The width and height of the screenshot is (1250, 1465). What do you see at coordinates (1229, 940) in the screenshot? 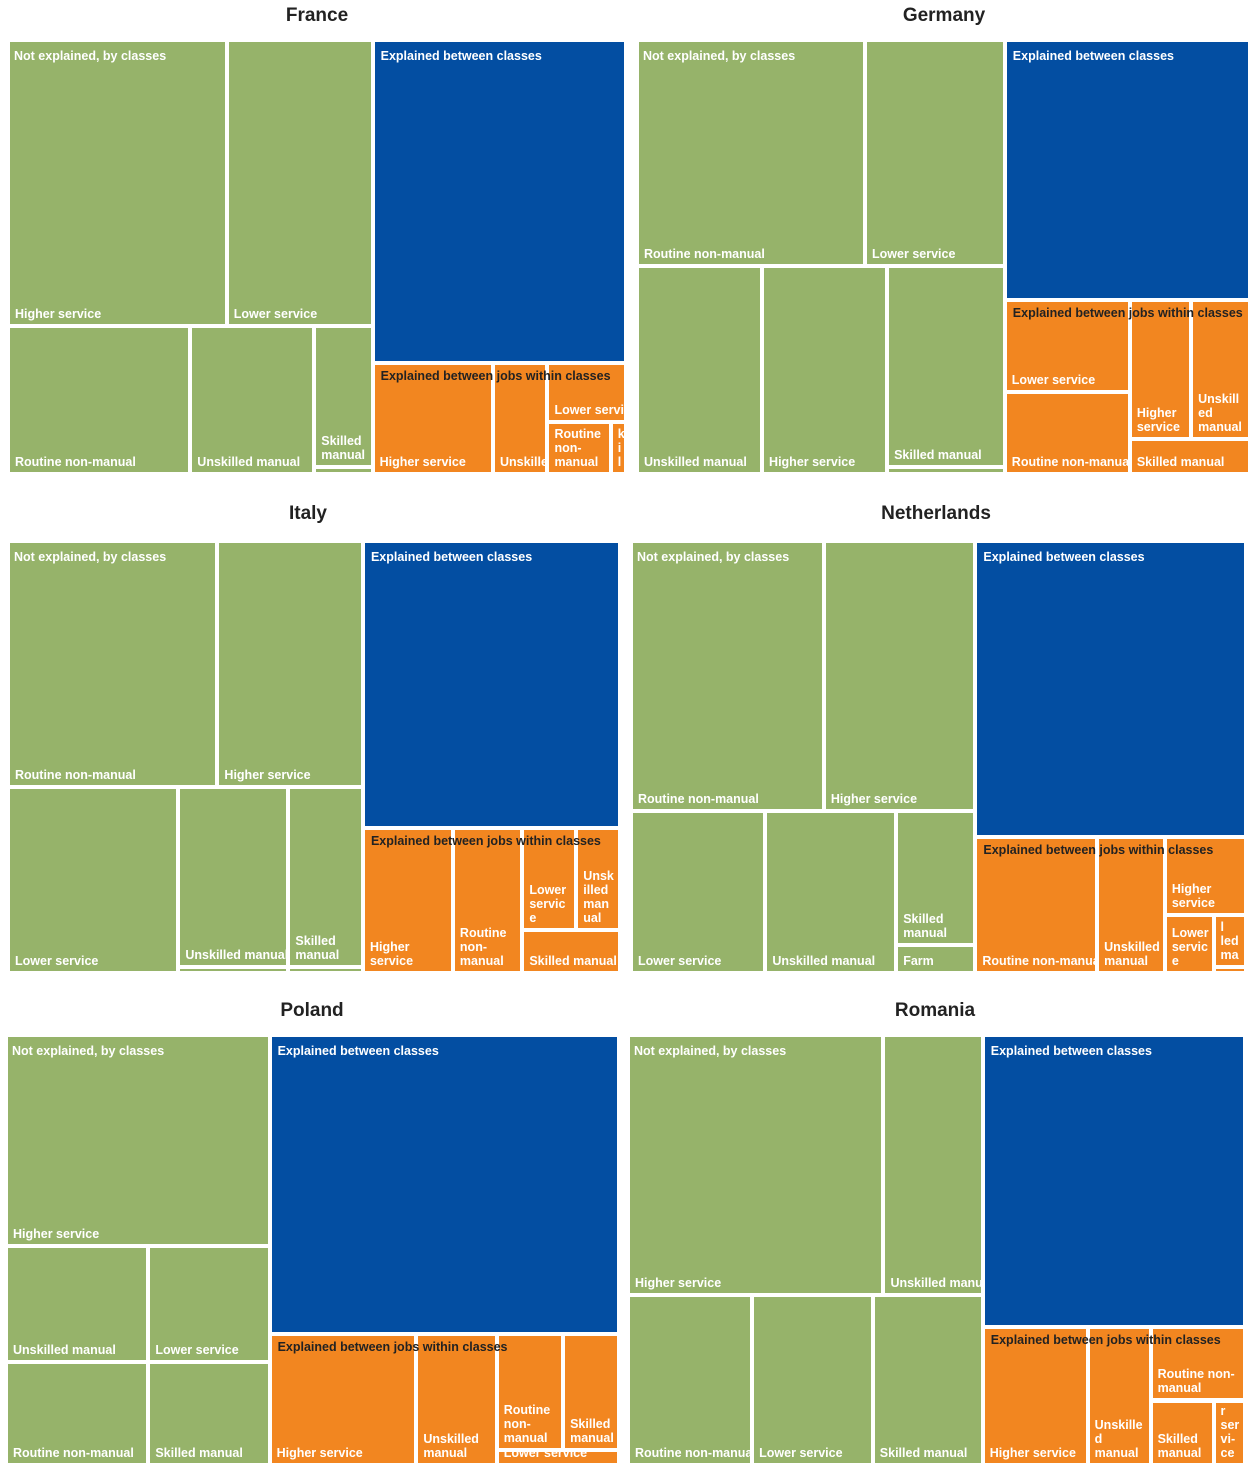
I see `tile-within-skil-led-ma: Skil led ma` at bounding box center [1229, 940].